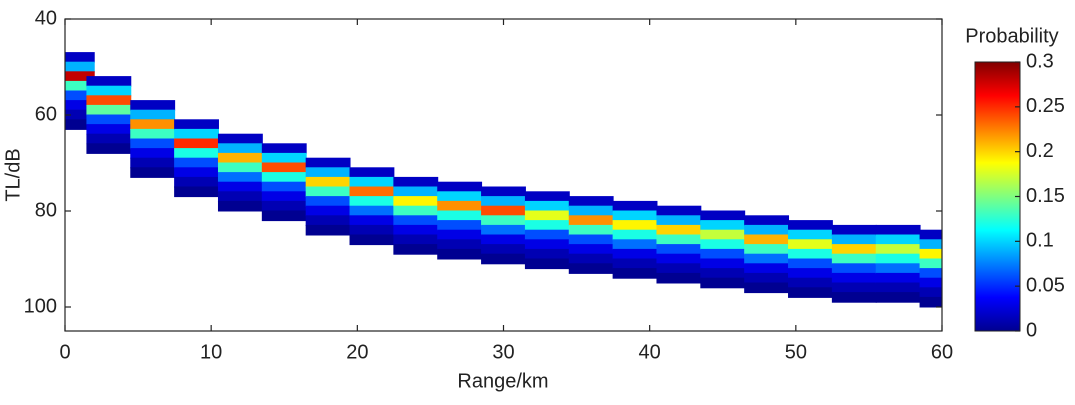  I want to click on colorbar-label: Probability, so click(1011, 36).